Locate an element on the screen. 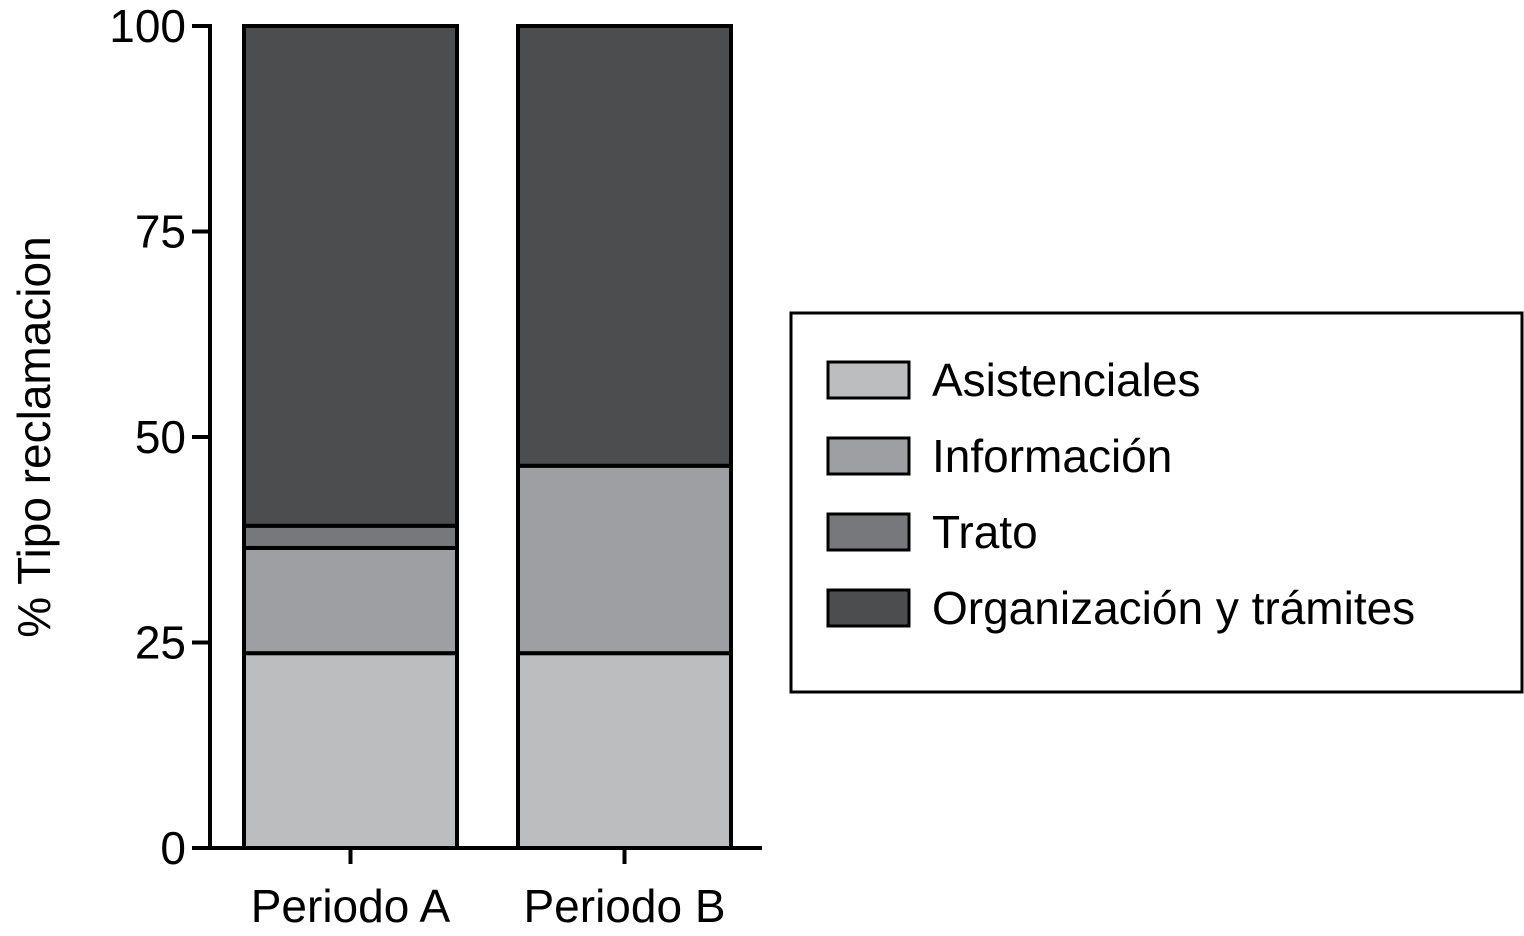 The image size is (1524, 936). y-tick-label: 25 is located at coordinates (160, 643).